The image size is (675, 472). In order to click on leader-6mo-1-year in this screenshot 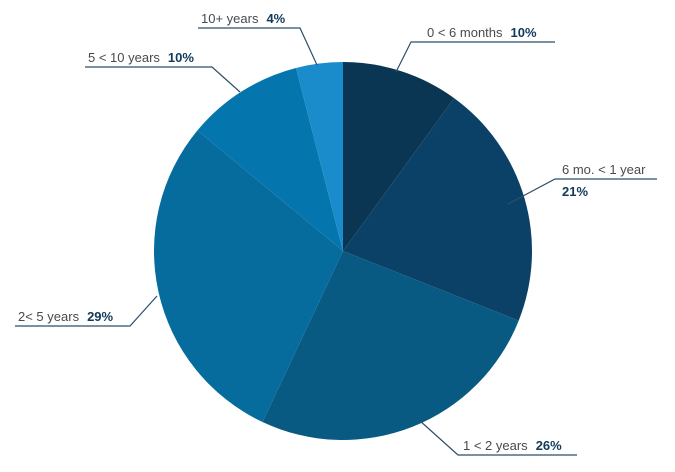, I will do `click(582, 191)`.